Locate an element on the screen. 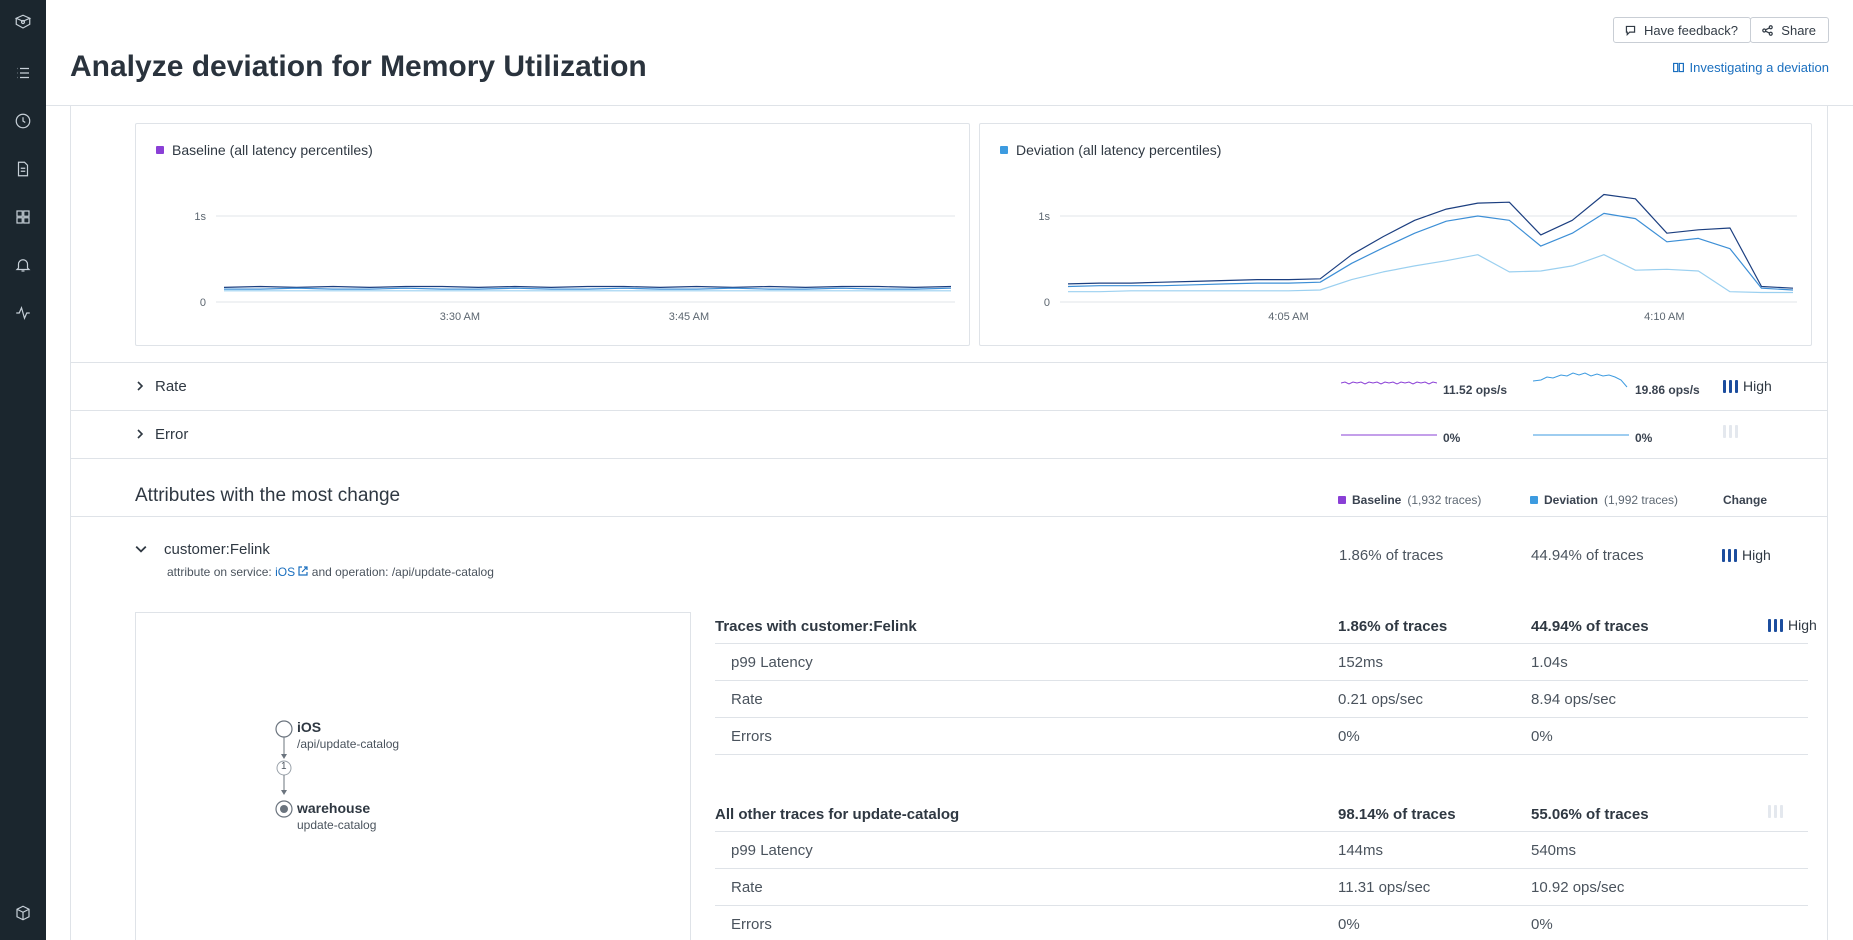 This screenshot has height=940, width=1853. error-baseline-value: 0% is located at coordinates (1452, 438).